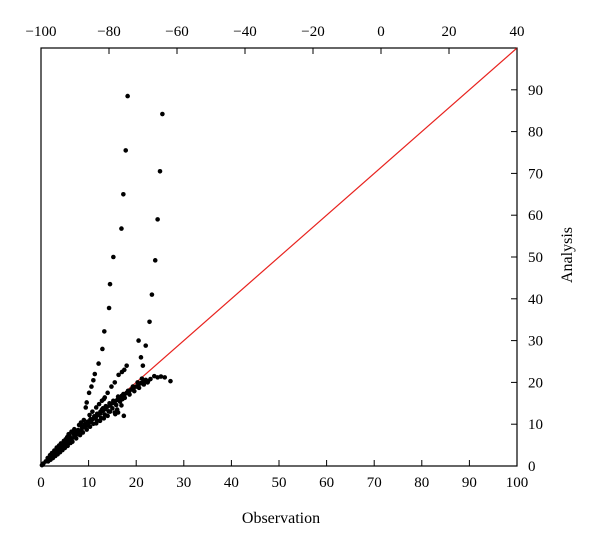 The height and width of the screenshot is (545, 600). I want to click on top-tick-label: −20, so click(312, 32).